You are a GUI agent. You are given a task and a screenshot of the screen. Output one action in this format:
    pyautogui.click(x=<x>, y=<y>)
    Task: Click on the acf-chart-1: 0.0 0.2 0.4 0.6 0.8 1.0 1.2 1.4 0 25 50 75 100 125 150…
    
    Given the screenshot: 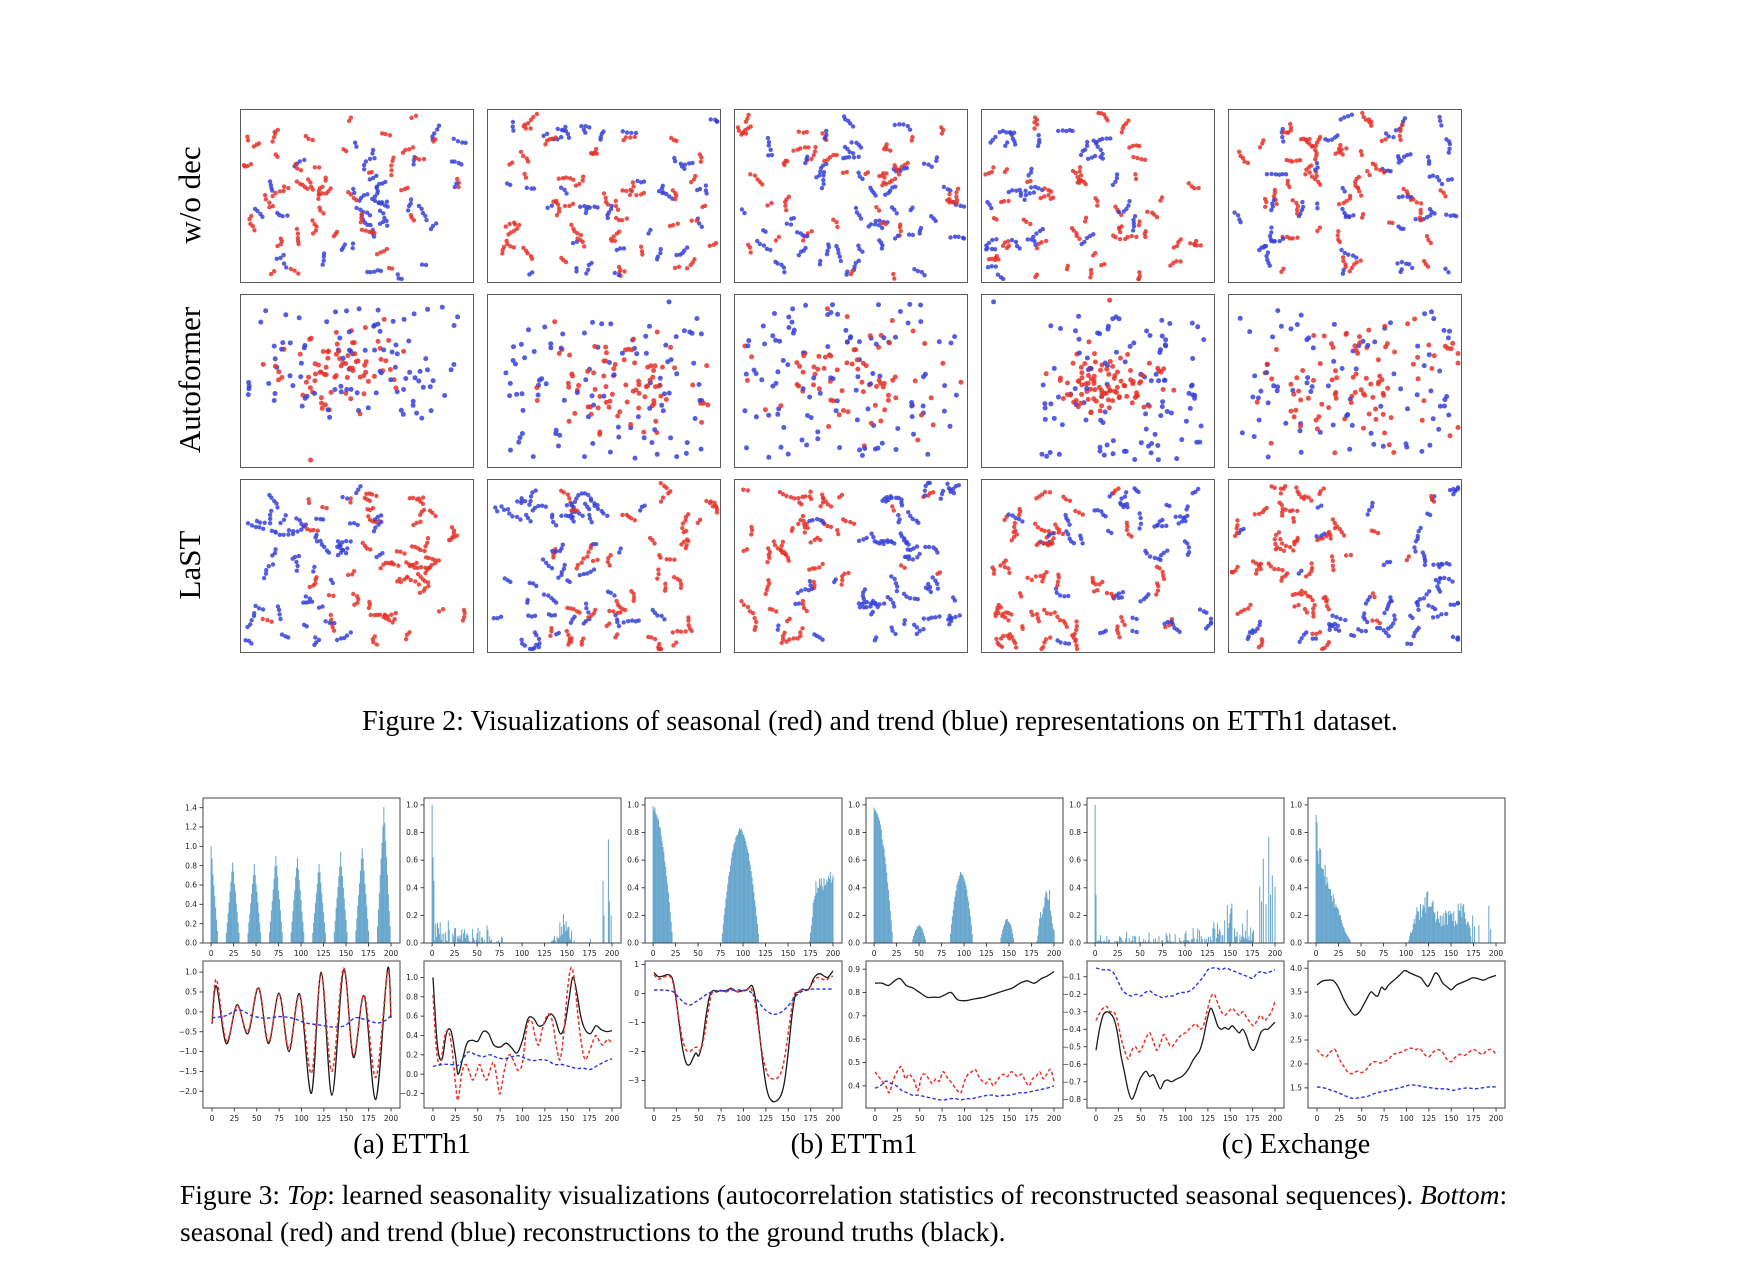 What is the action you would take?
    pyautogui.click(x=288, y=879)
    